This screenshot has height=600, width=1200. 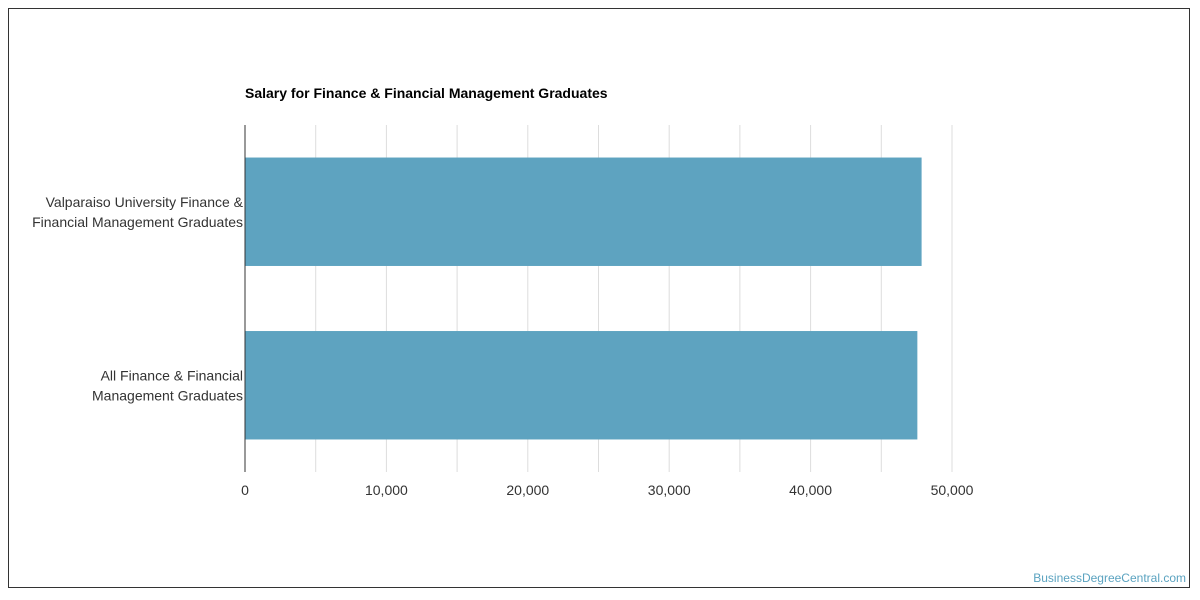 I want to click on category-label-line: All Finance & Financial, so click(x=172, y=375).